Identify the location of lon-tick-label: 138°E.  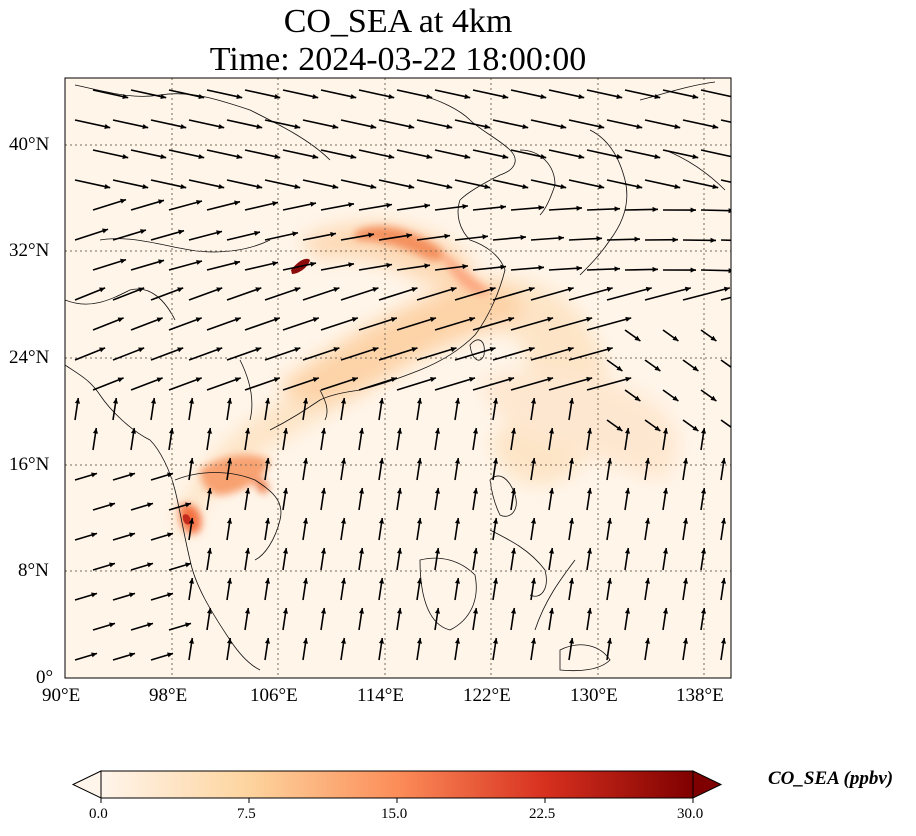
(700, 695).